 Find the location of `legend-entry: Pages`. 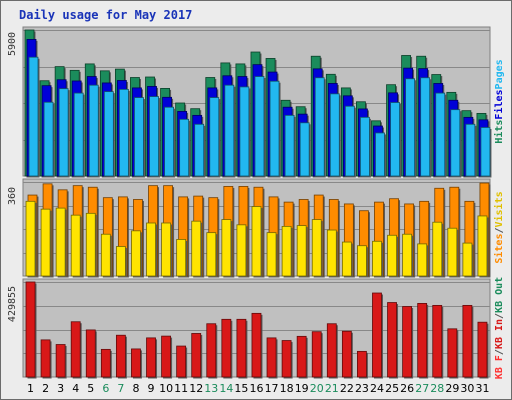

legend-entry: Pages is located at coordinates (499, 74).